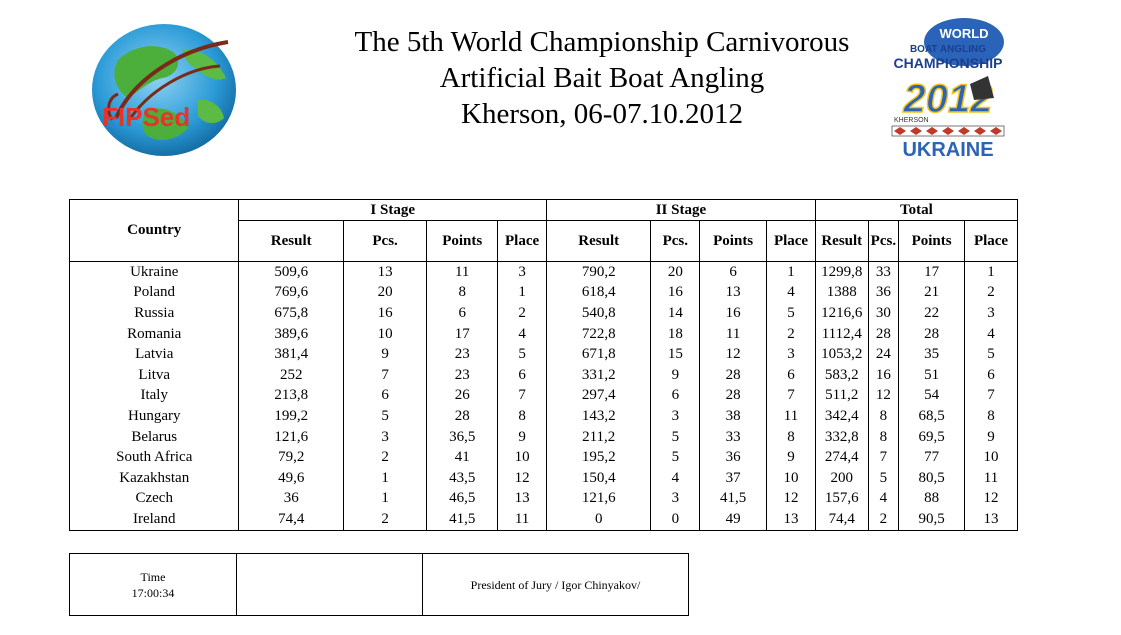 The image size is (1121, 635). What do you see at coordinates (931, 354) in the screenshot?
I see `value-cell: 35` at bounding box center [931, 354].